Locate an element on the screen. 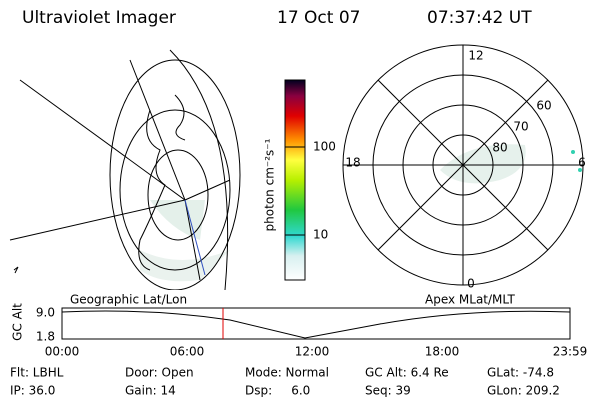  status-field: Door: Open is located at coordinates (159, 373).